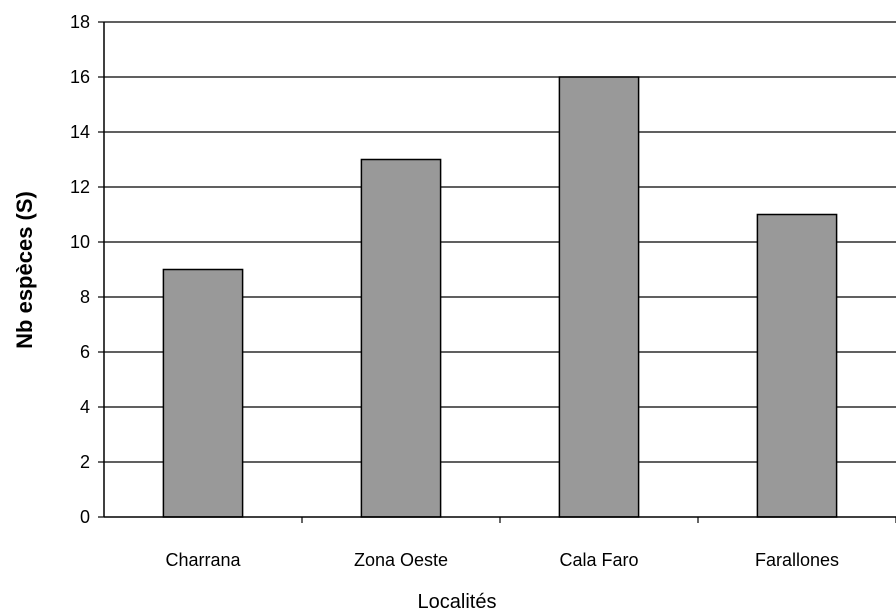 Image resolution: width=896 pixels, height=614 pixels. What do you see at coordinates (599, 297) in the screenshot?
I see `bar-cala-faro` at bounding box center [599, 297].